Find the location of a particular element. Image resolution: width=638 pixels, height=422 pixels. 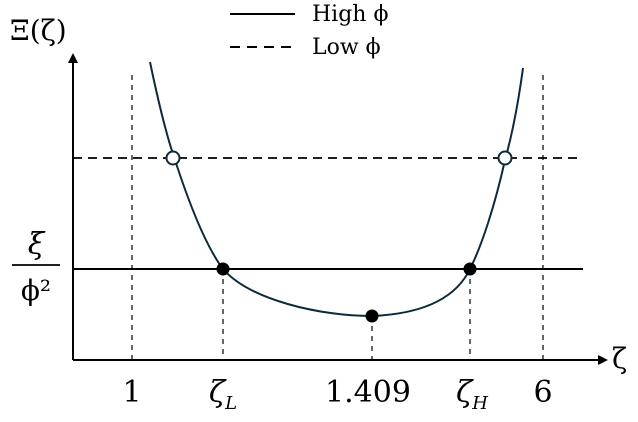

filled-marker-minimum is located at coordinates (372, 316).